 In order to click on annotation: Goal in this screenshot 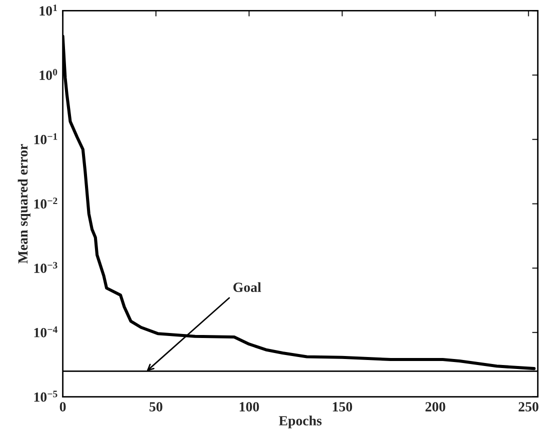, I will do `click(247, 287)`.